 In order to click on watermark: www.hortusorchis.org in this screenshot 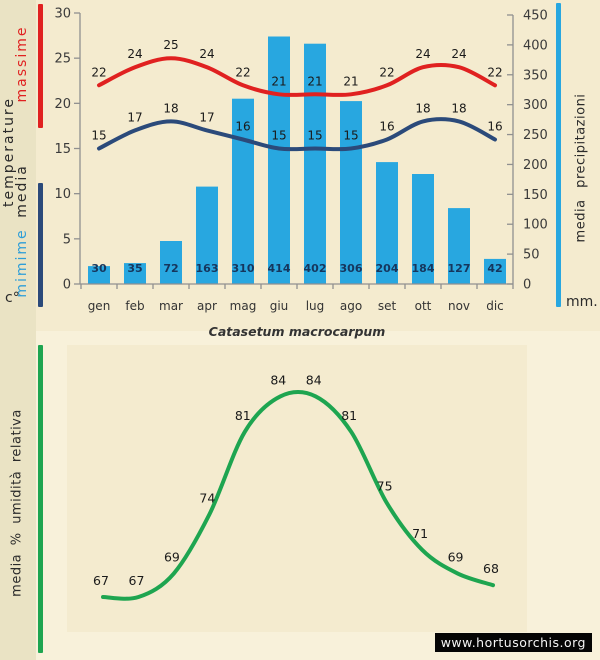, I will do `click(513, 642)`.